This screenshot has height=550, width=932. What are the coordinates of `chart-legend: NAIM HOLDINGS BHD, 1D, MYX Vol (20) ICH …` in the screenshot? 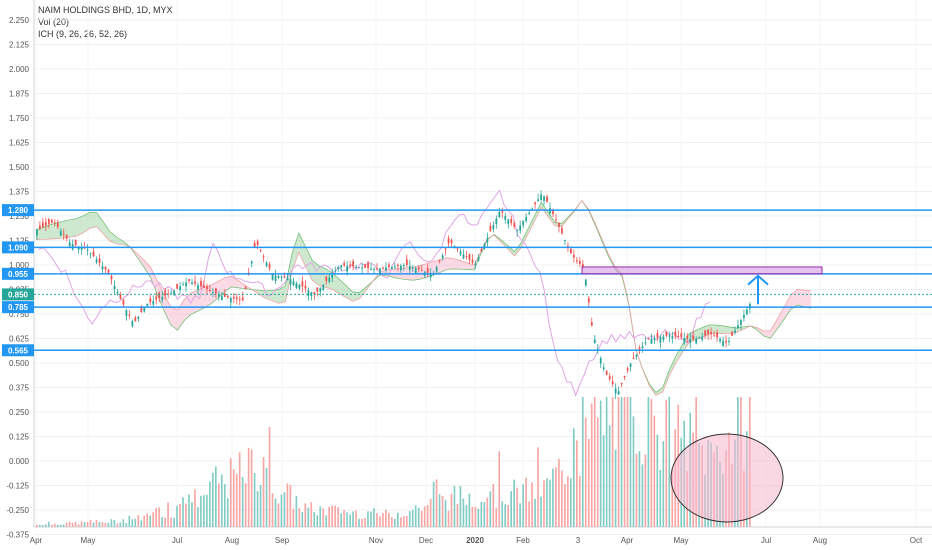 It's located at (105, 22).